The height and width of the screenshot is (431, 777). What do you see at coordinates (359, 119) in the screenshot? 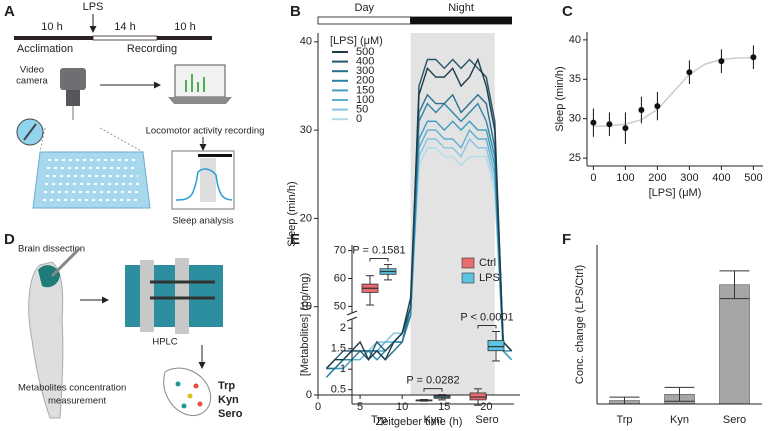
I see `legend-label: 0` at bounding box center [359, 119].